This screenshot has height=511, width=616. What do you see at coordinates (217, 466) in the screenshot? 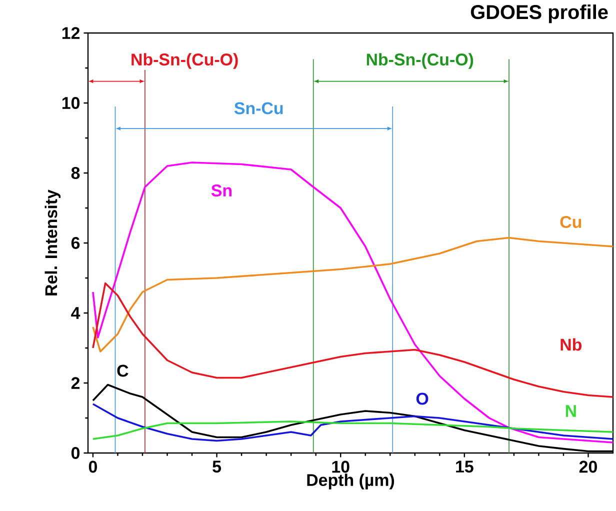
I see `x-tick-label: 5` at bounding box center [217, 466].